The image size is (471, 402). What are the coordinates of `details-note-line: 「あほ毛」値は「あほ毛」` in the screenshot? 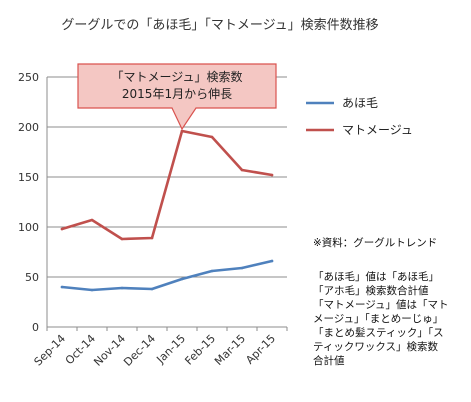 It's located at (376, 277).